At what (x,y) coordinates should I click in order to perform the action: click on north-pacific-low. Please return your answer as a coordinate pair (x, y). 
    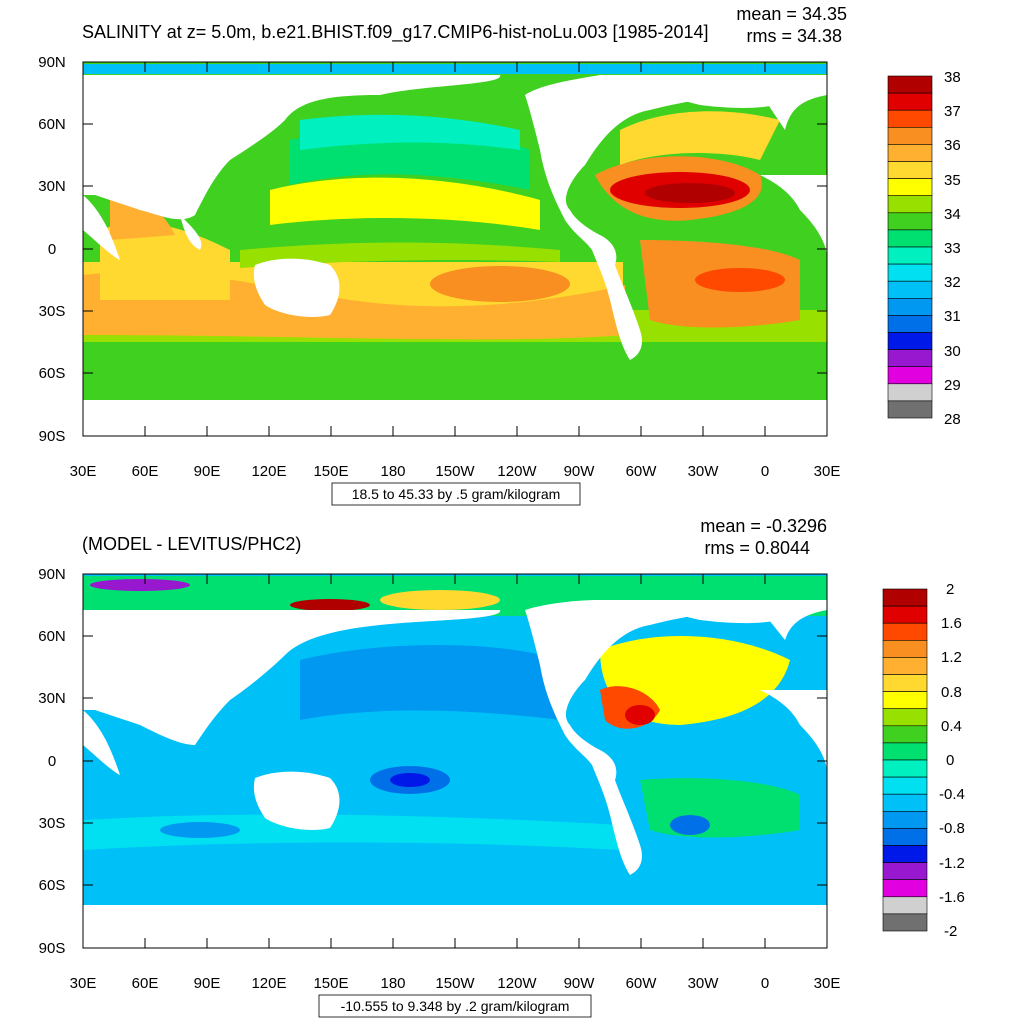
    Looking at the image, I should click on (410, 132).